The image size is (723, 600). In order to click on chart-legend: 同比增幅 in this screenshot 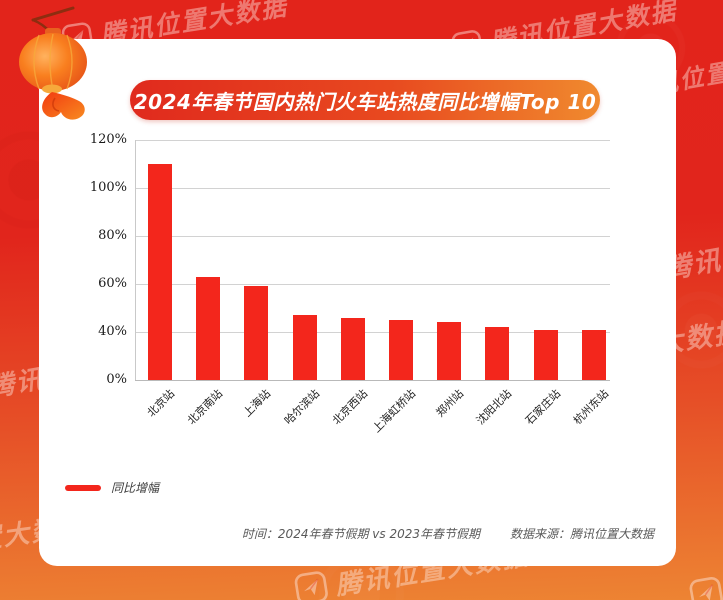, I will do `click(112, 487)`.